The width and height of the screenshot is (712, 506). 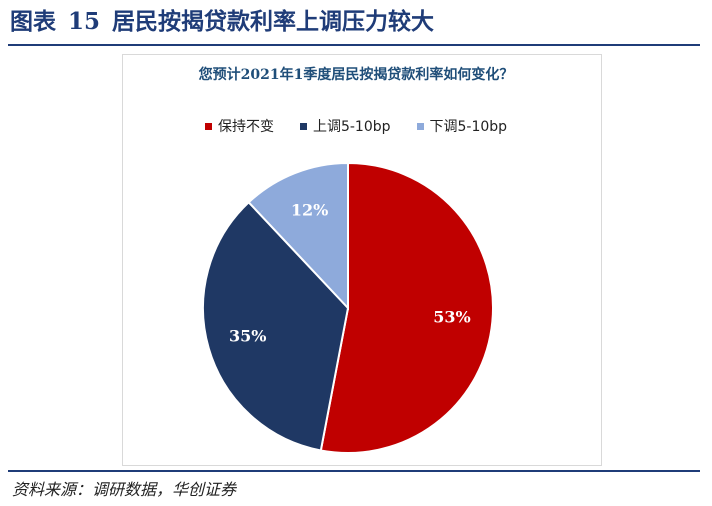 I want to click on source-divider, so click(x=354, y=471).